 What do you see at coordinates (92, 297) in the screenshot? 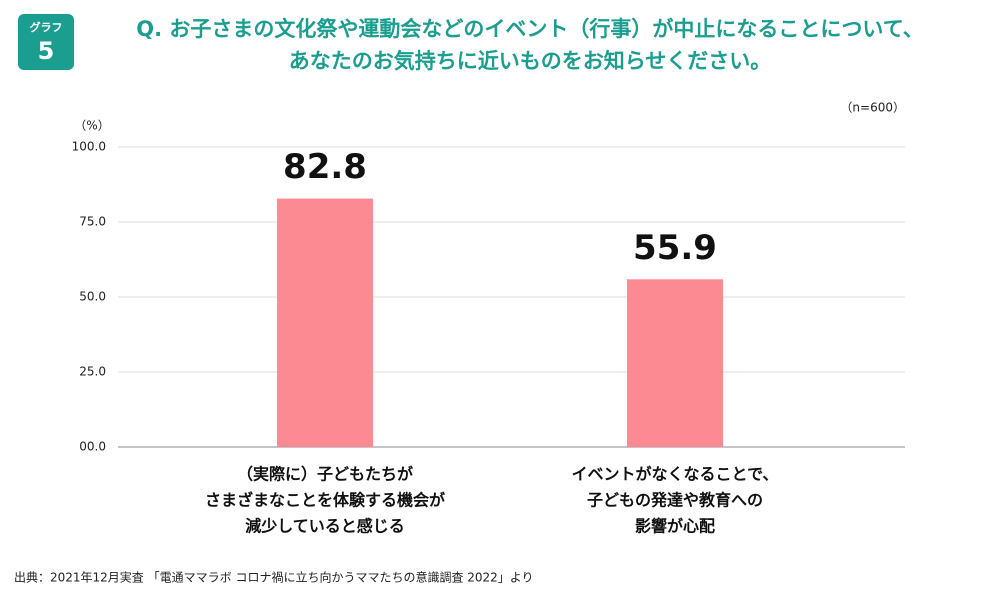
I see `y-tick-label: 50.0` at bounding box center [92, 297].